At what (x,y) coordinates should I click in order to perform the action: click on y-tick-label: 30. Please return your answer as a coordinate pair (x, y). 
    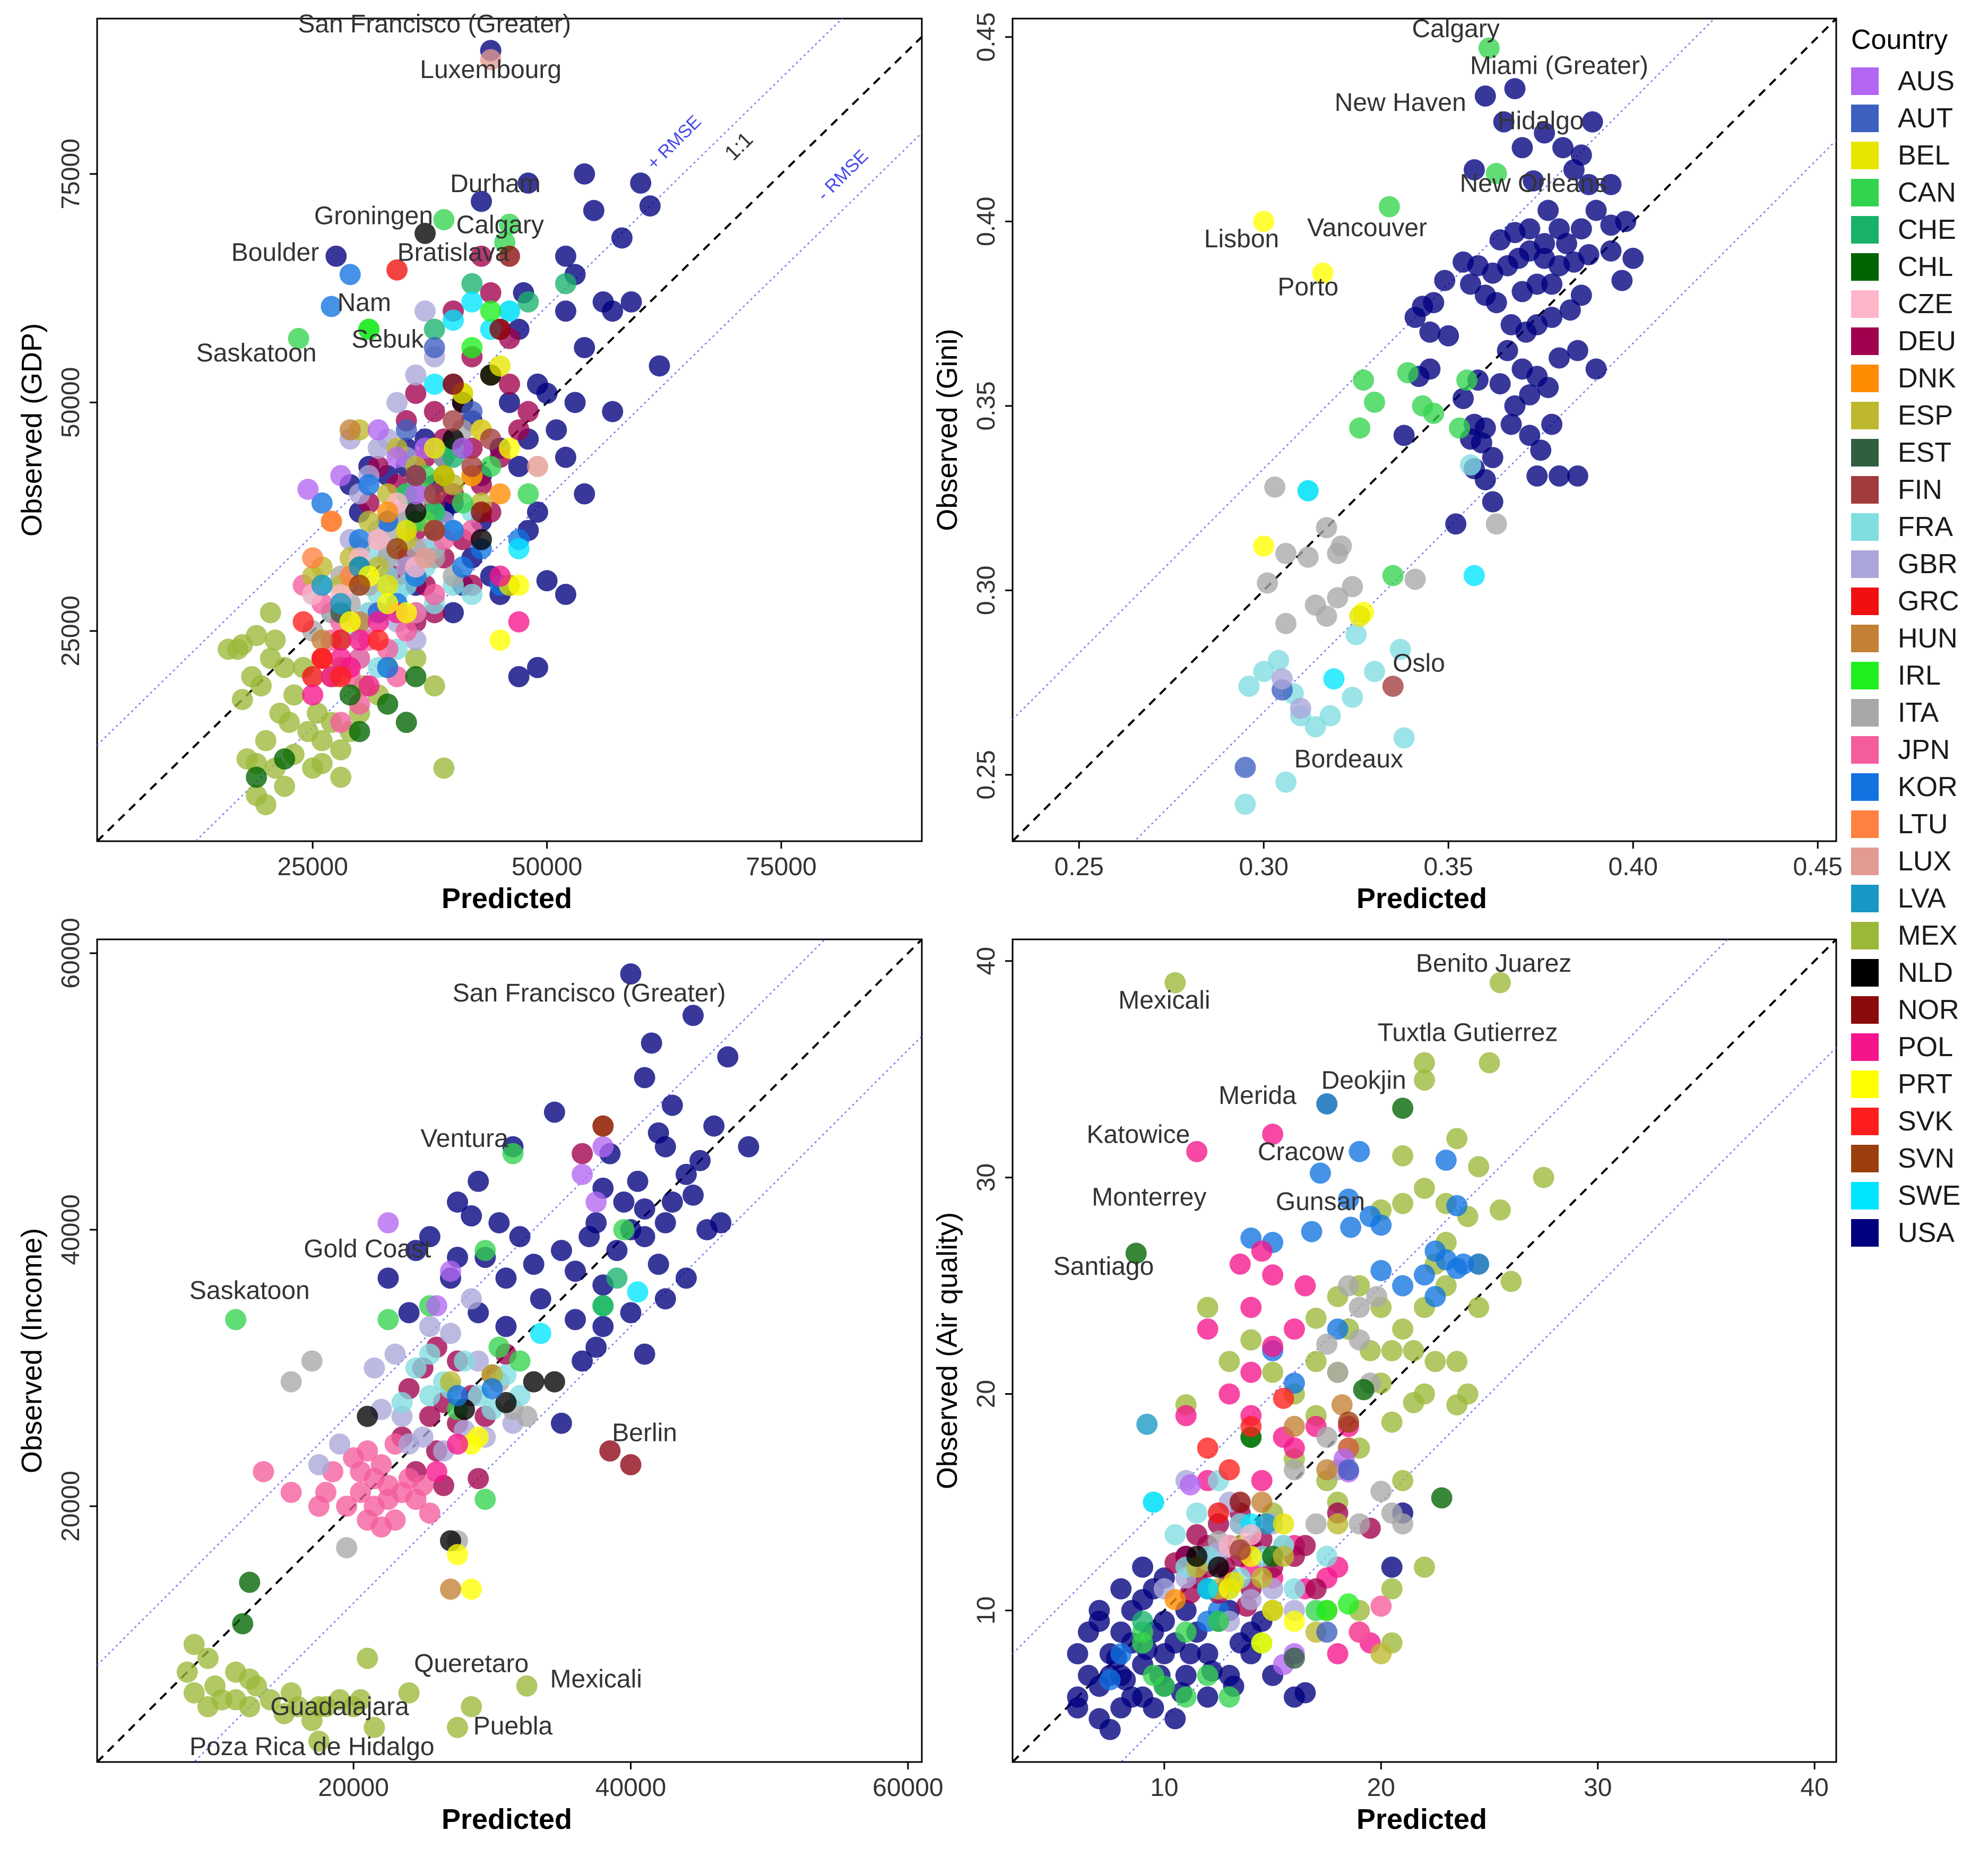
    Looking at the image, I should click on (986, 1177).